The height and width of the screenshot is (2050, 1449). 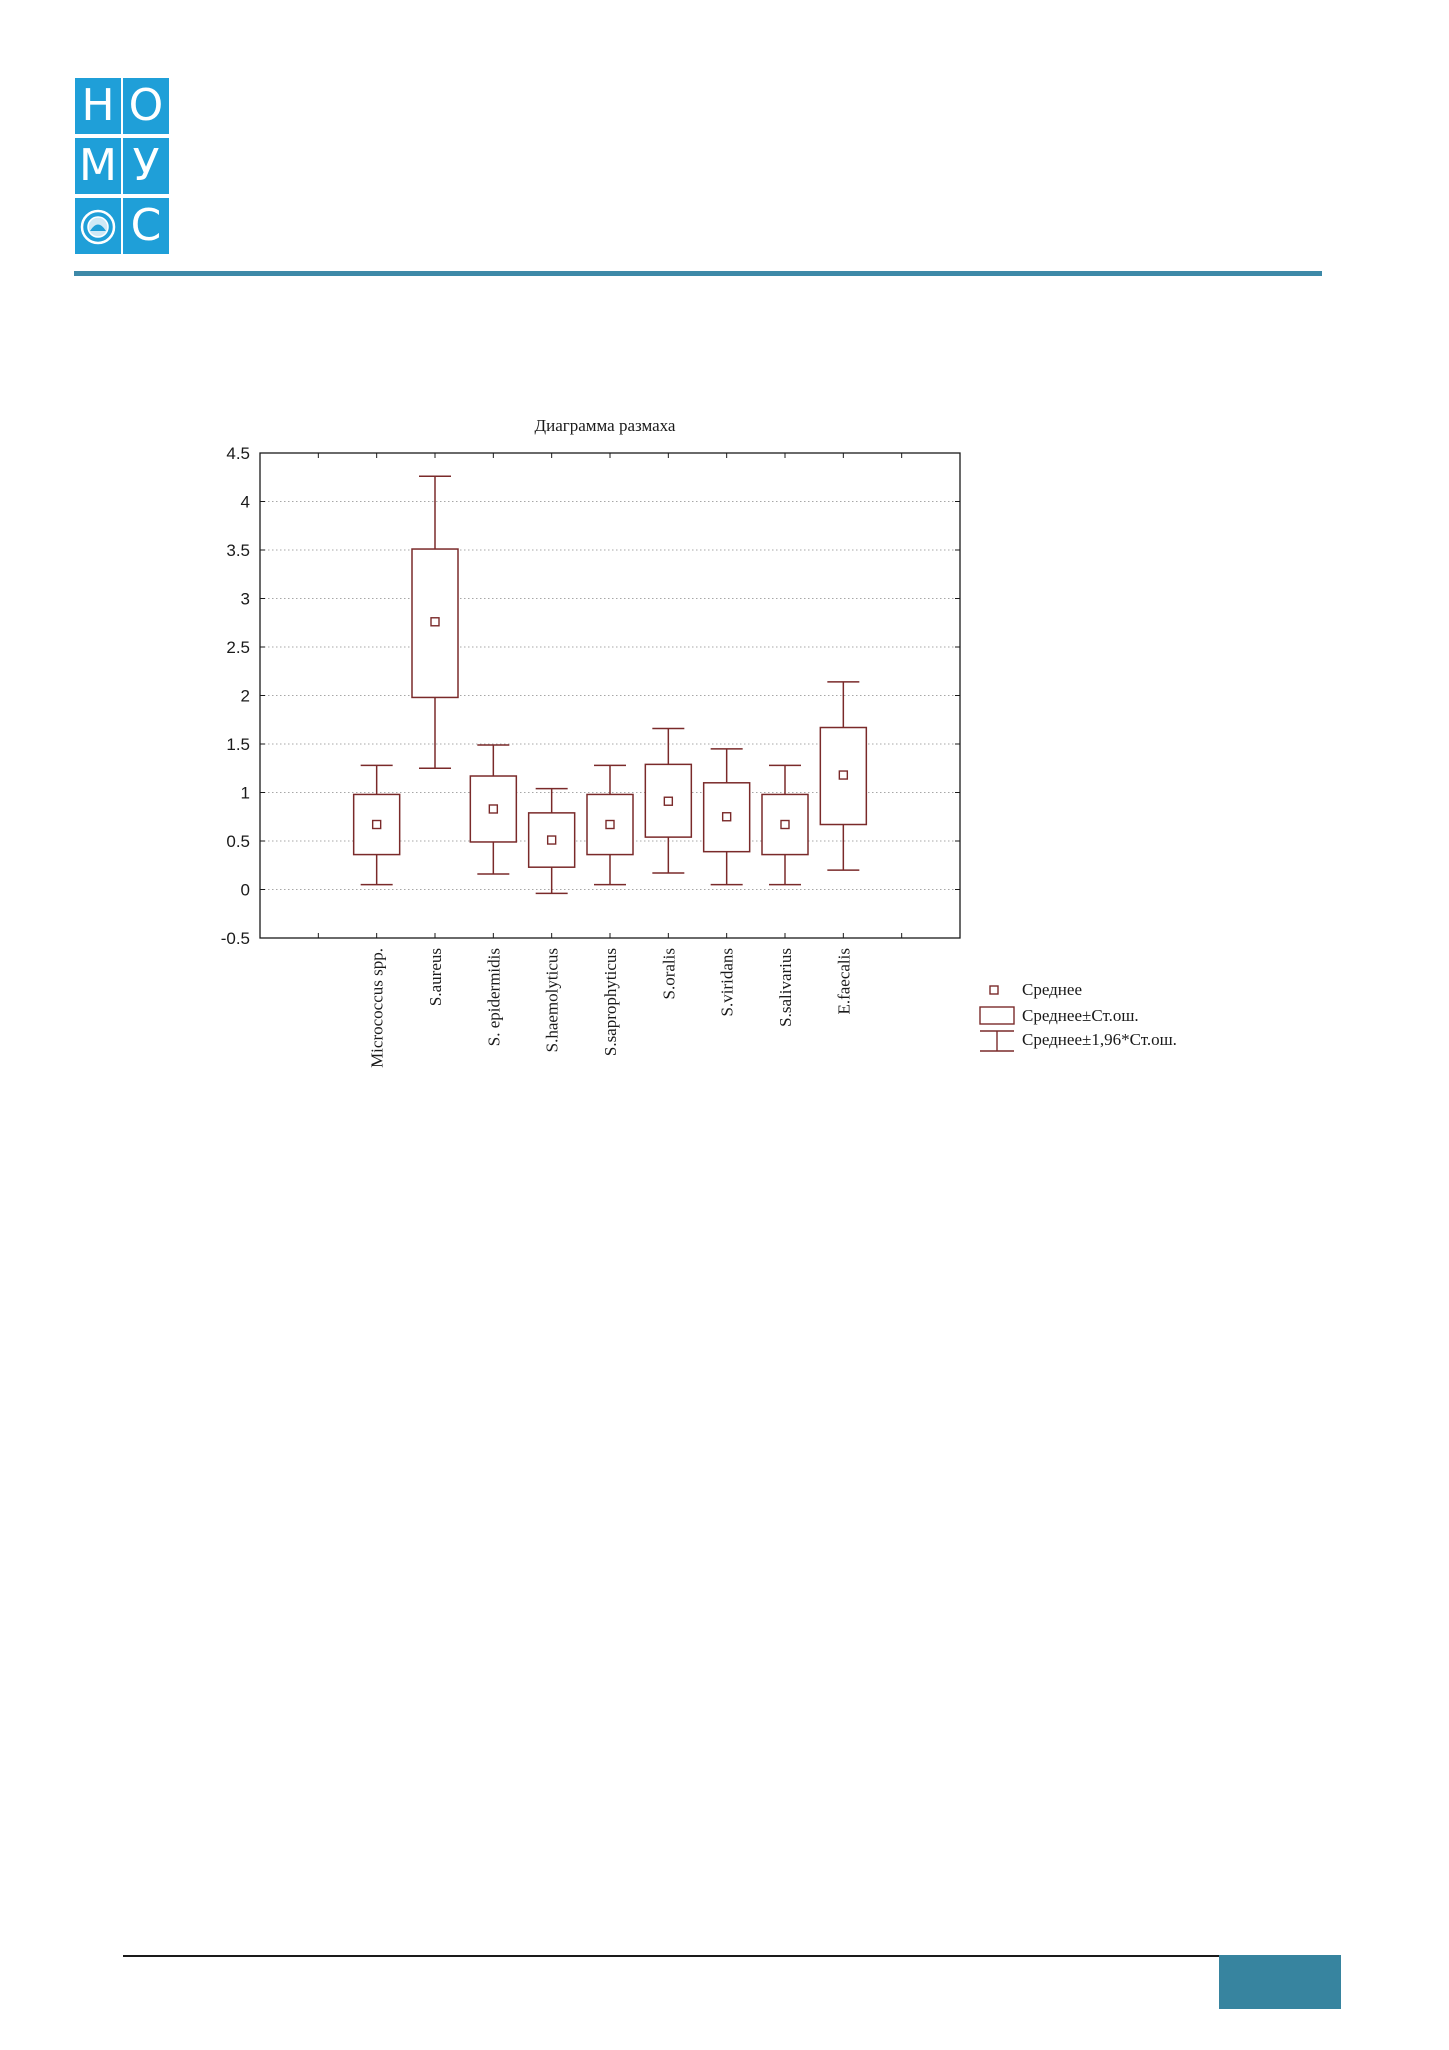 What do you see at coordinates (1099, 1039) in the screenshot?
I see `legend-ci-label: Среднее±1,96*Ст.ош.` at bounding box center [1099, 1039].